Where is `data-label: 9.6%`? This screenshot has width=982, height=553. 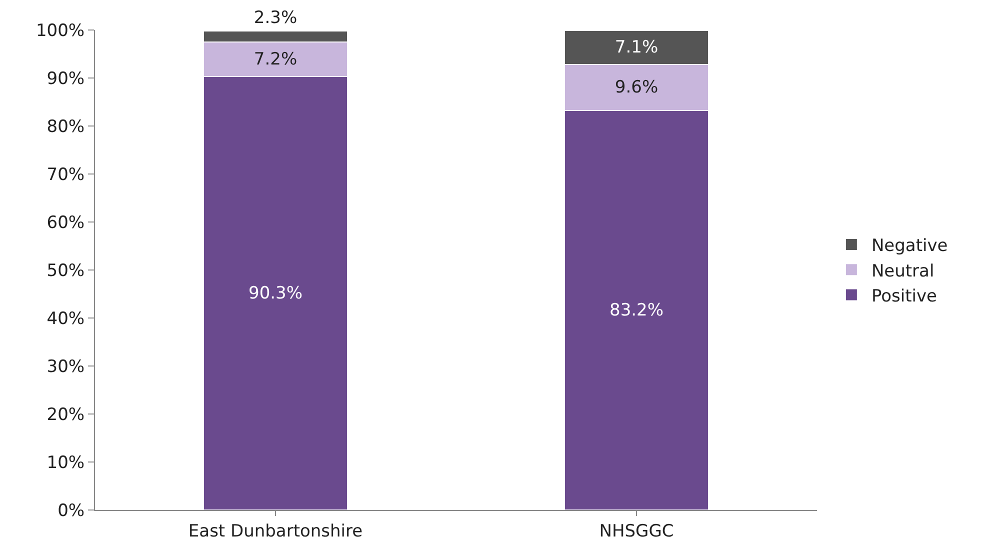 data-label: 9.6% is located at coordinates (636, 88).